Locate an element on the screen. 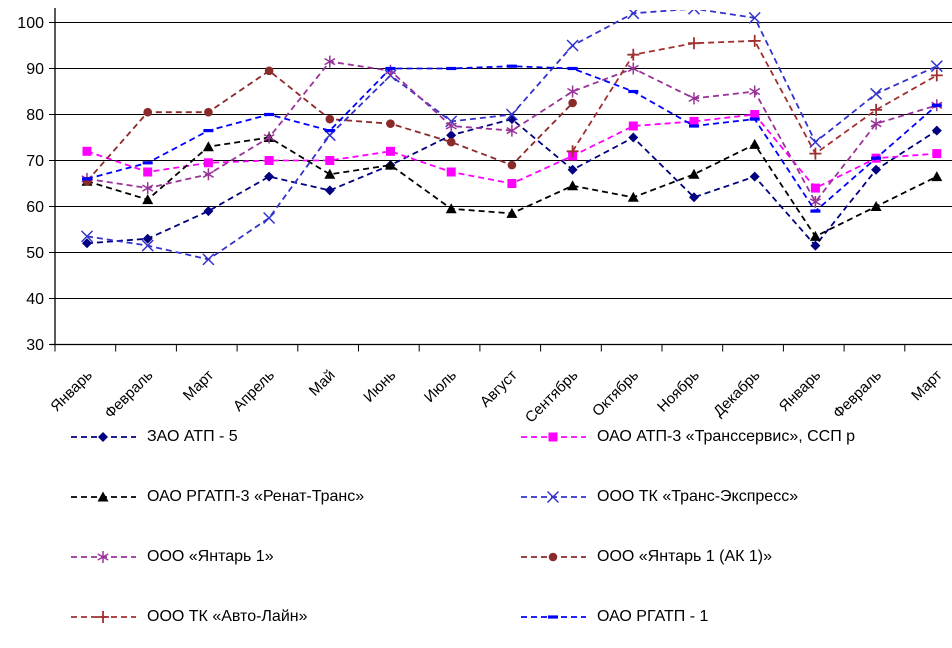  y-axis-label: 80 is located at coordinates (35, 115).